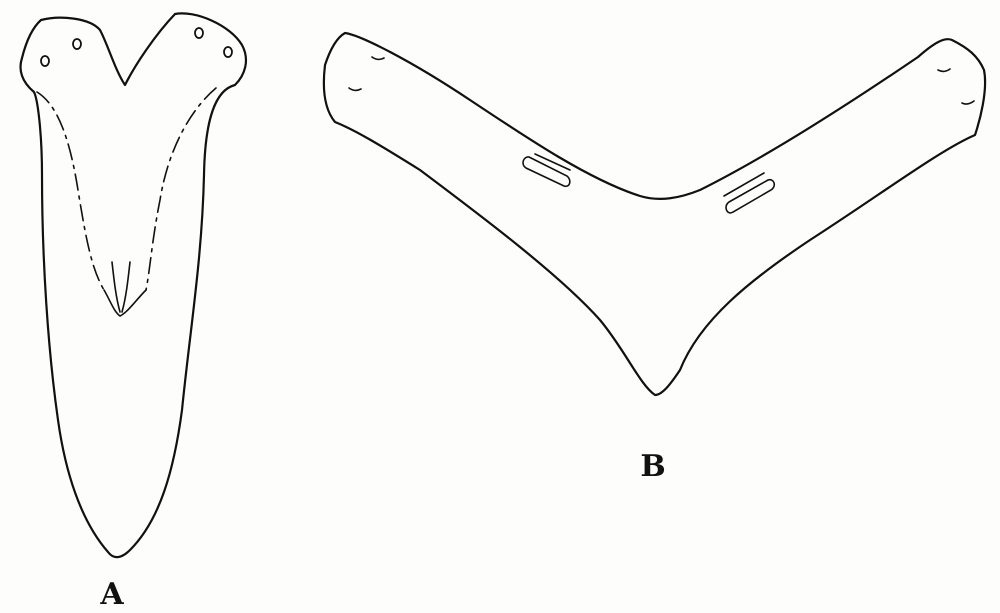 This screenshot has height=613, width=1000. What do you see at coordinates (749, 193) in the screenshot?
I see `figure-b-right-slot` at bounding box center [749, 193].